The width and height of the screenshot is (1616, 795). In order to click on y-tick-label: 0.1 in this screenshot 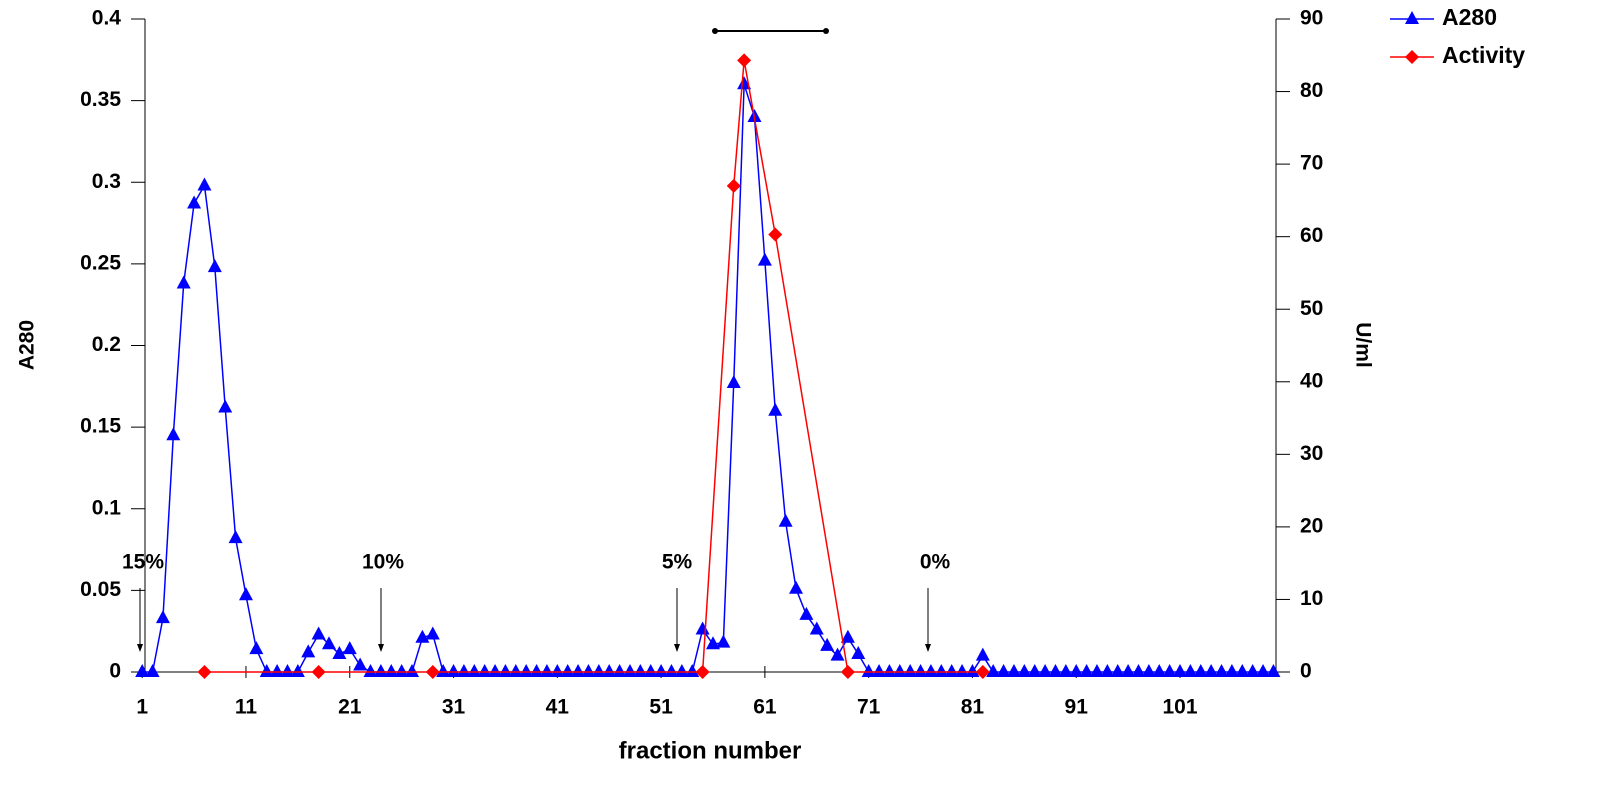, I will do `click(107, 507)`.